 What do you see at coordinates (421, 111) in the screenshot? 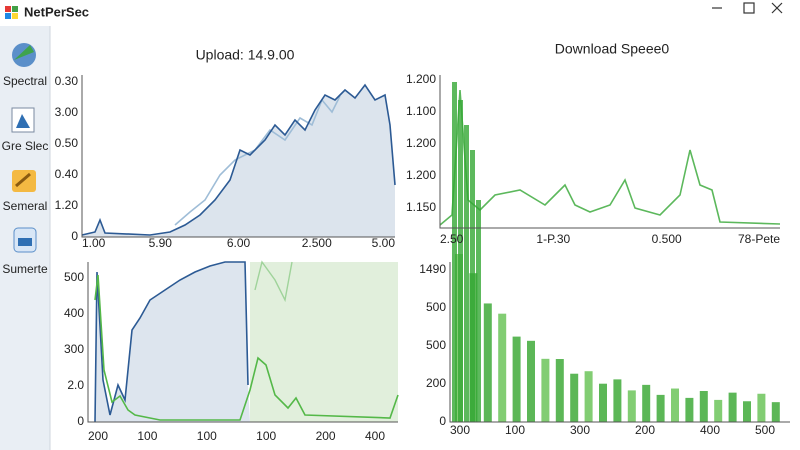
I see `y-tick-label: 1.100` at bounding box center [421, 111].